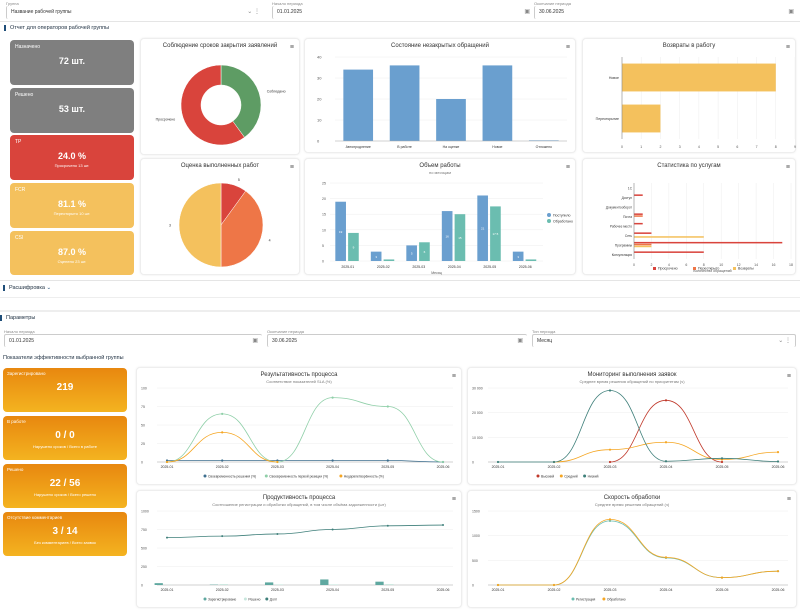  Describe the element at coordinates (16, 421) in the screenshot. I see `kpi-title: В работе` at that location.